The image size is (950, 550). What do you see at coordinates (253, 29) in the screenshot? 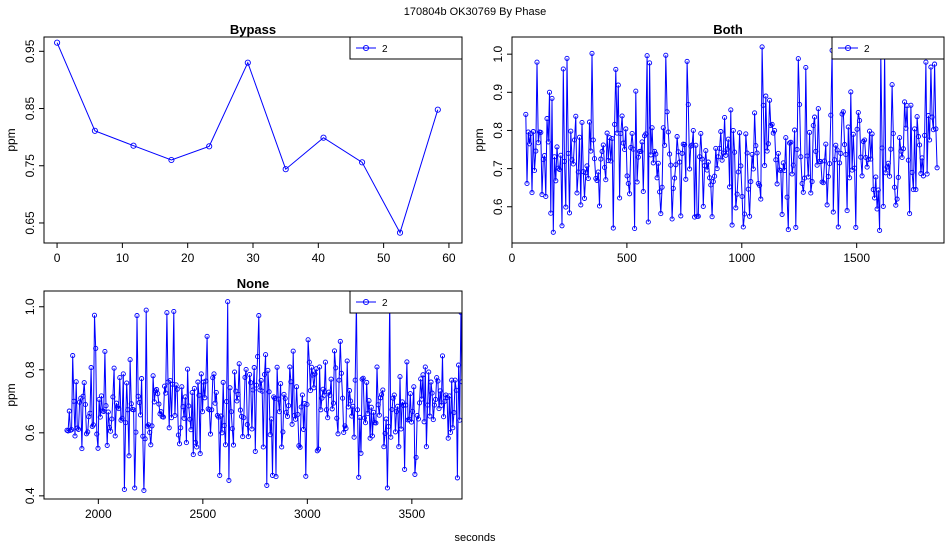
I see `panel-title: Bypass` at bounding box center [253, 29].